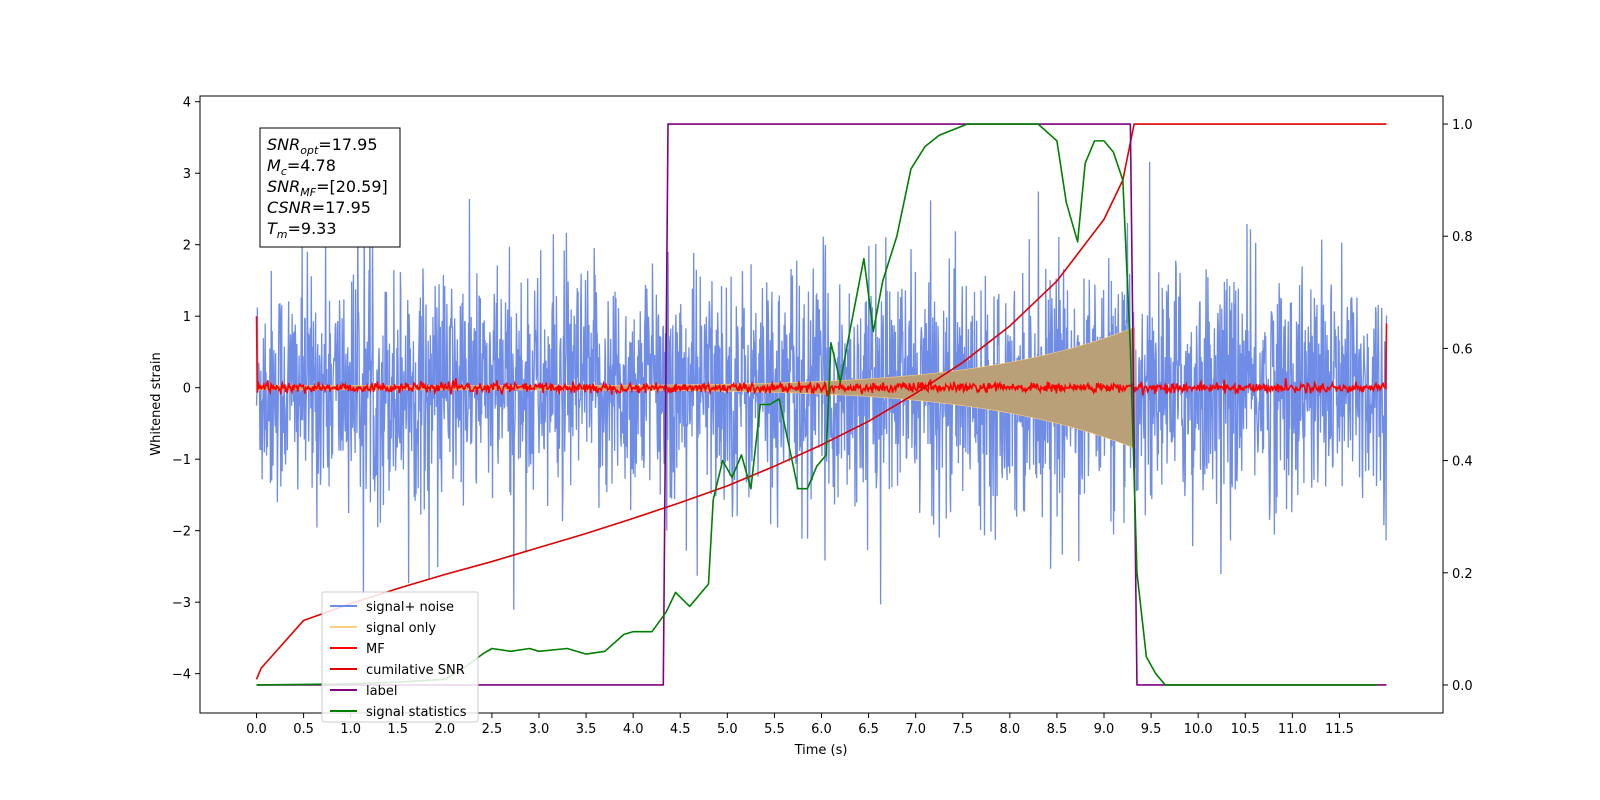  Describe the element at coordinates (1462, 237) in the screenshot. I see `y2-tick-label: 0.8` at that location.